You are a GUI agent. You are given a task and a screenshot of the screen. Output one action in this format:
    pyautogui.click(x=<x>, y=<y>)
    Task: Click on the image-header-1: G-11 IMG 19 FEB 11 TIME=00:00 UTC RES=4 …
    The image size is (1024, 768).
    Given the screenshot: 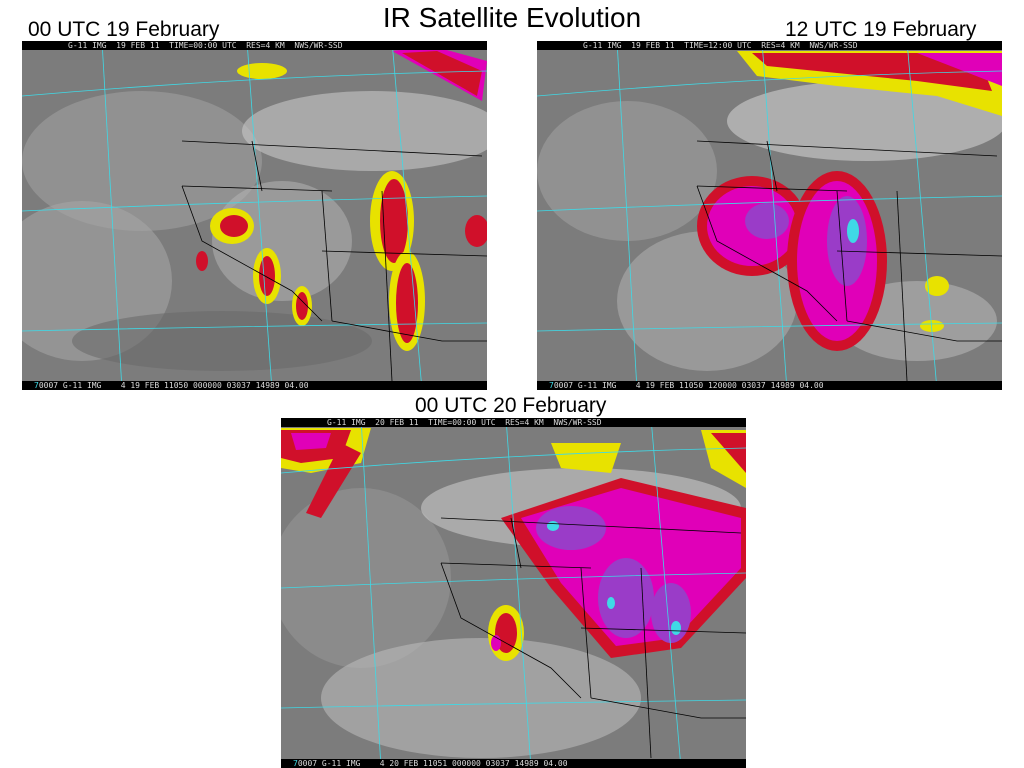 What is the action you would take?
    pyautogui.click(x=254, y=45)
    